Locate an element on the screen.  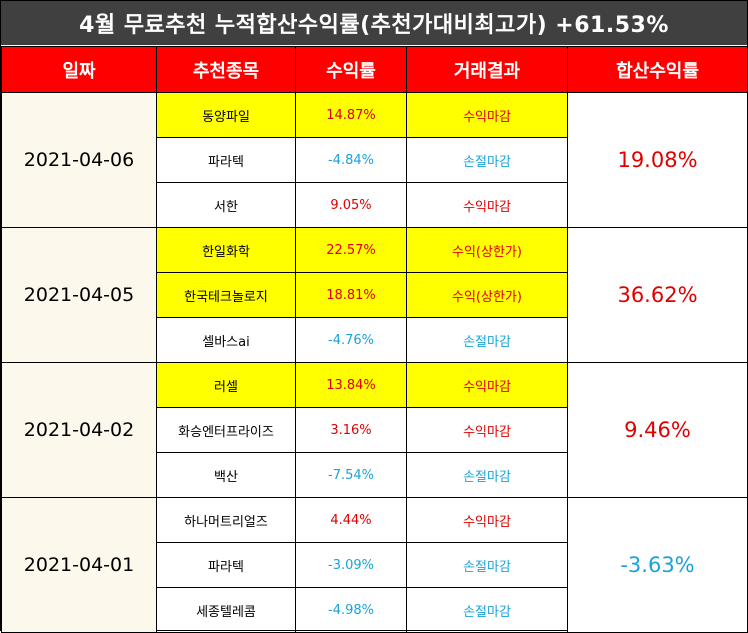
return-cell: -4.84% is located at coordinates (351, 160).